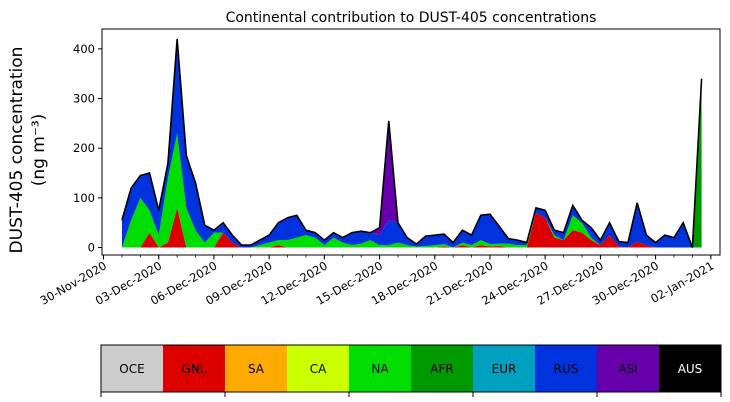 The height and width of the screenshot is (402, 730). I want to click on legend-label-sa: SA, so click(256, 369).